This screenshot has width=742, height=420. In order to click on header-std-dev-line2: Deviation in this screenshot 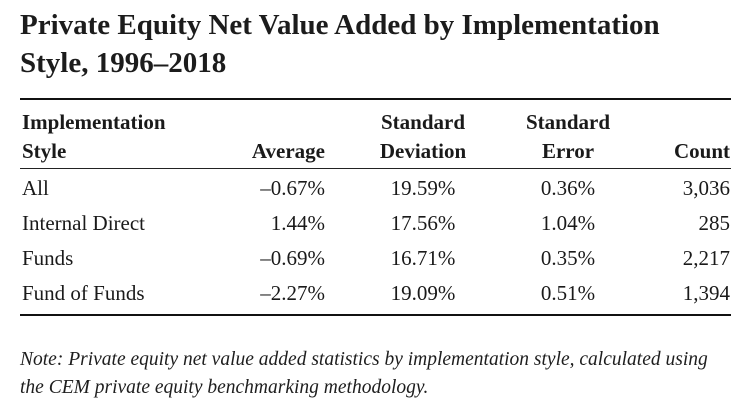, I will do `click(423, 151)`.